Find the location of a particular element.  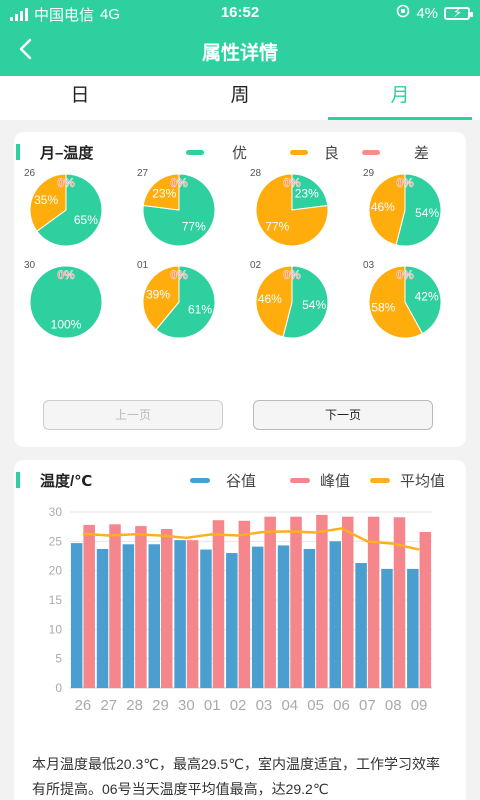

legend-min: 谷值 is located at coordinates (223, 480).